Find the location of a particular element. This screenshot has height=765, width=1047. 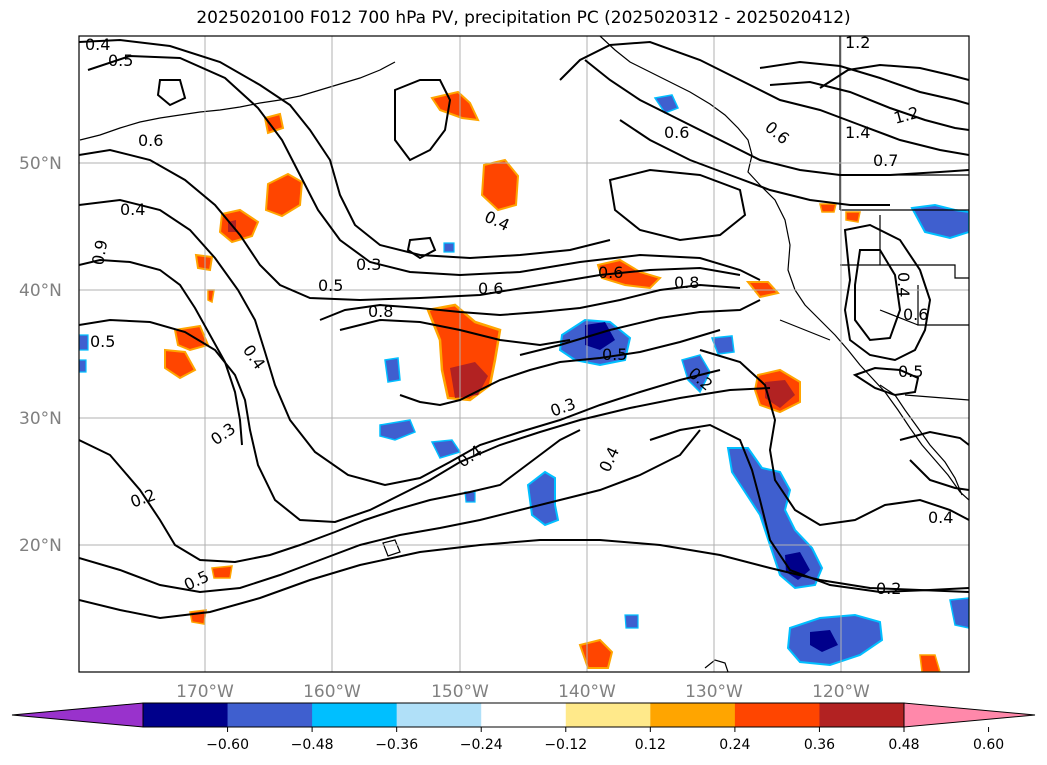

colorbar-extend-max is located at coordinates (969, 715).